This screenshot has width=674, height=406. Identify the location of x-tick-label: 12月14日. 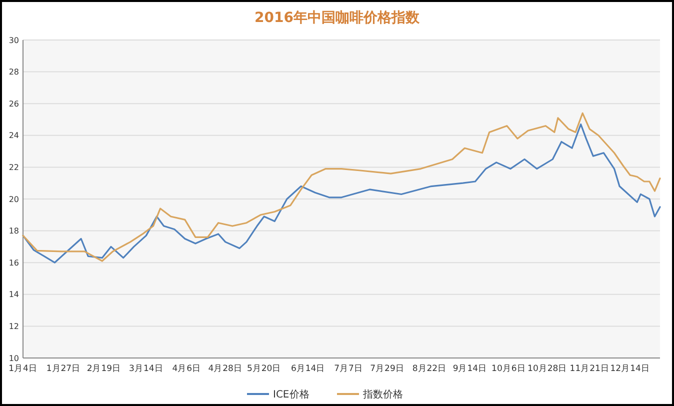
(630, 369).